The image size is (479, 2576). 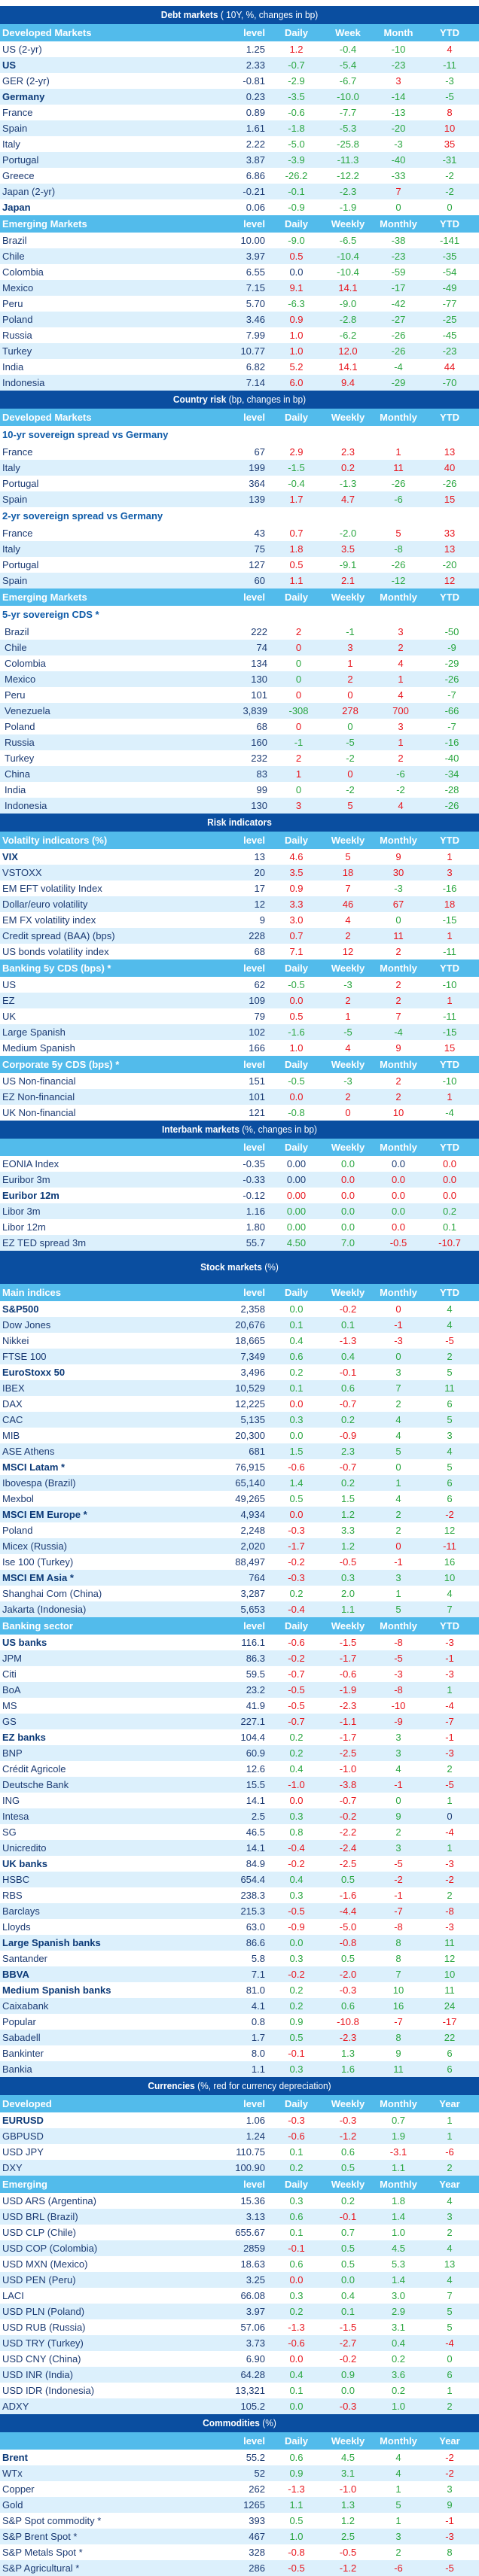 What do you see at coordinates (348, 1784) in the screenshot?
I see `weekly-change: -3.8` at bounding box center [348, 1784].